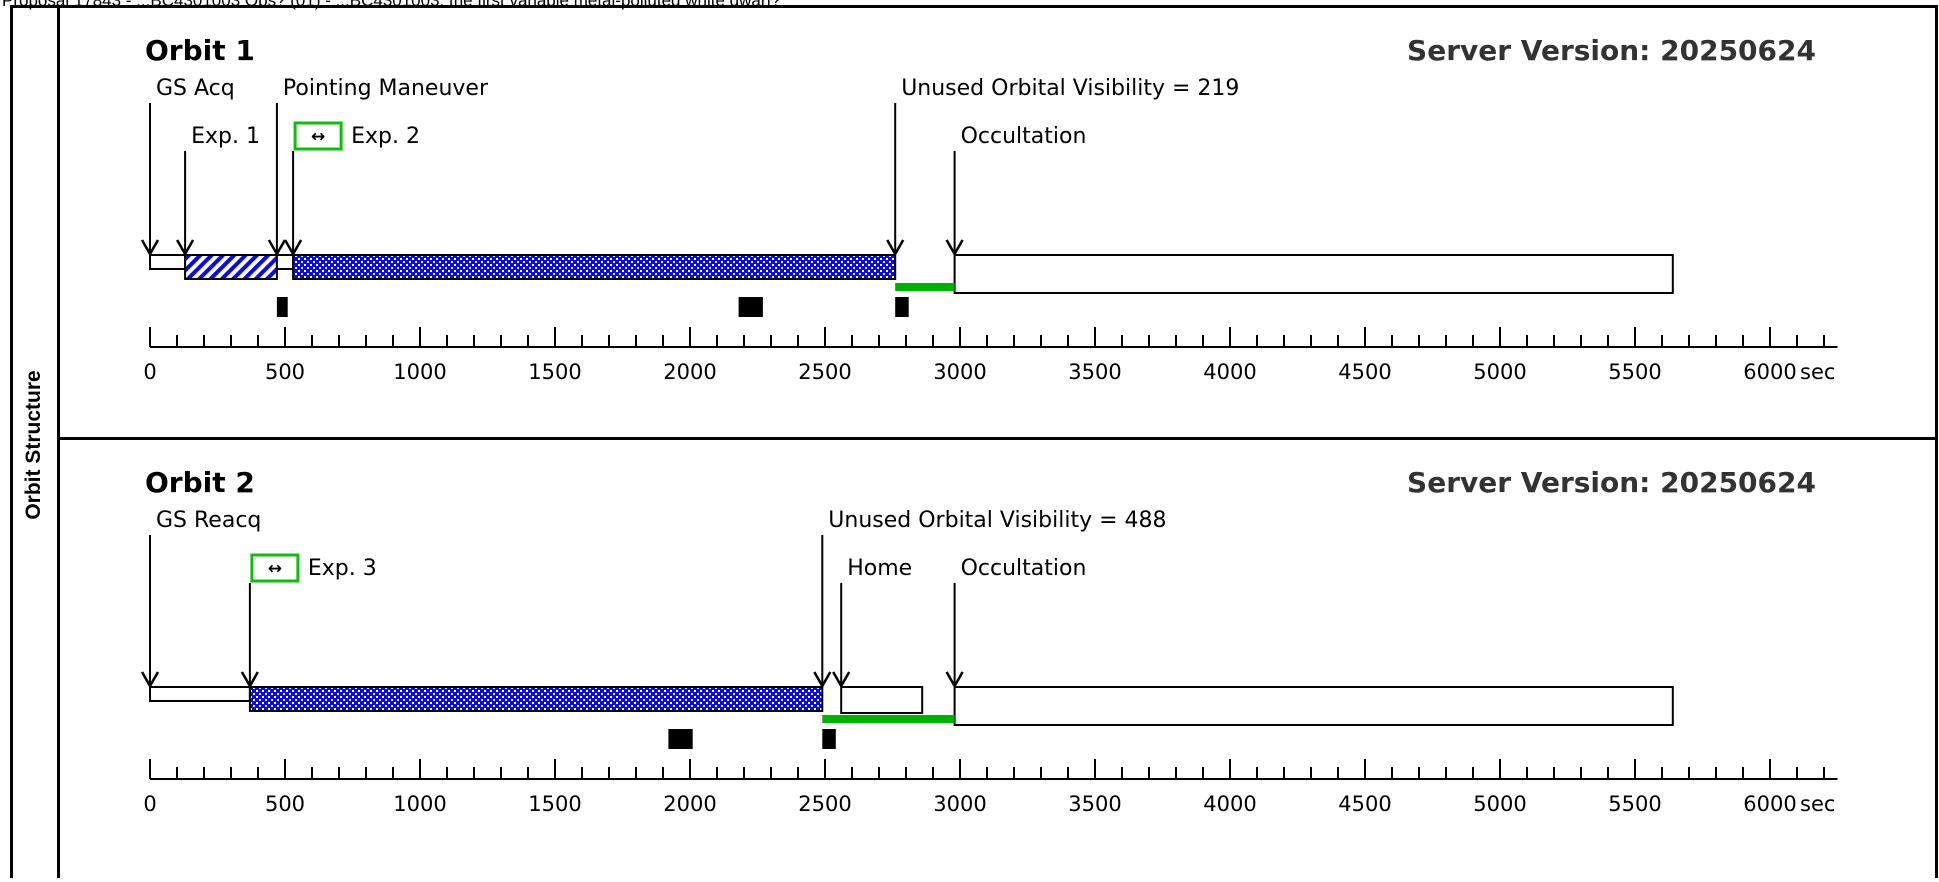 This screenshot has height=882, width=1939. I want to click on orbit-title: Orbit 1, so click(200, 50).